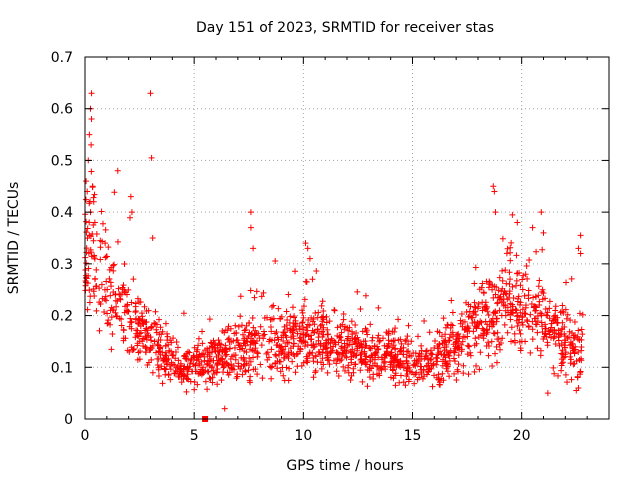  Describe the element at coordinates (413, 436) in the screenshot. I see `x-tick-label: 15` at that location.